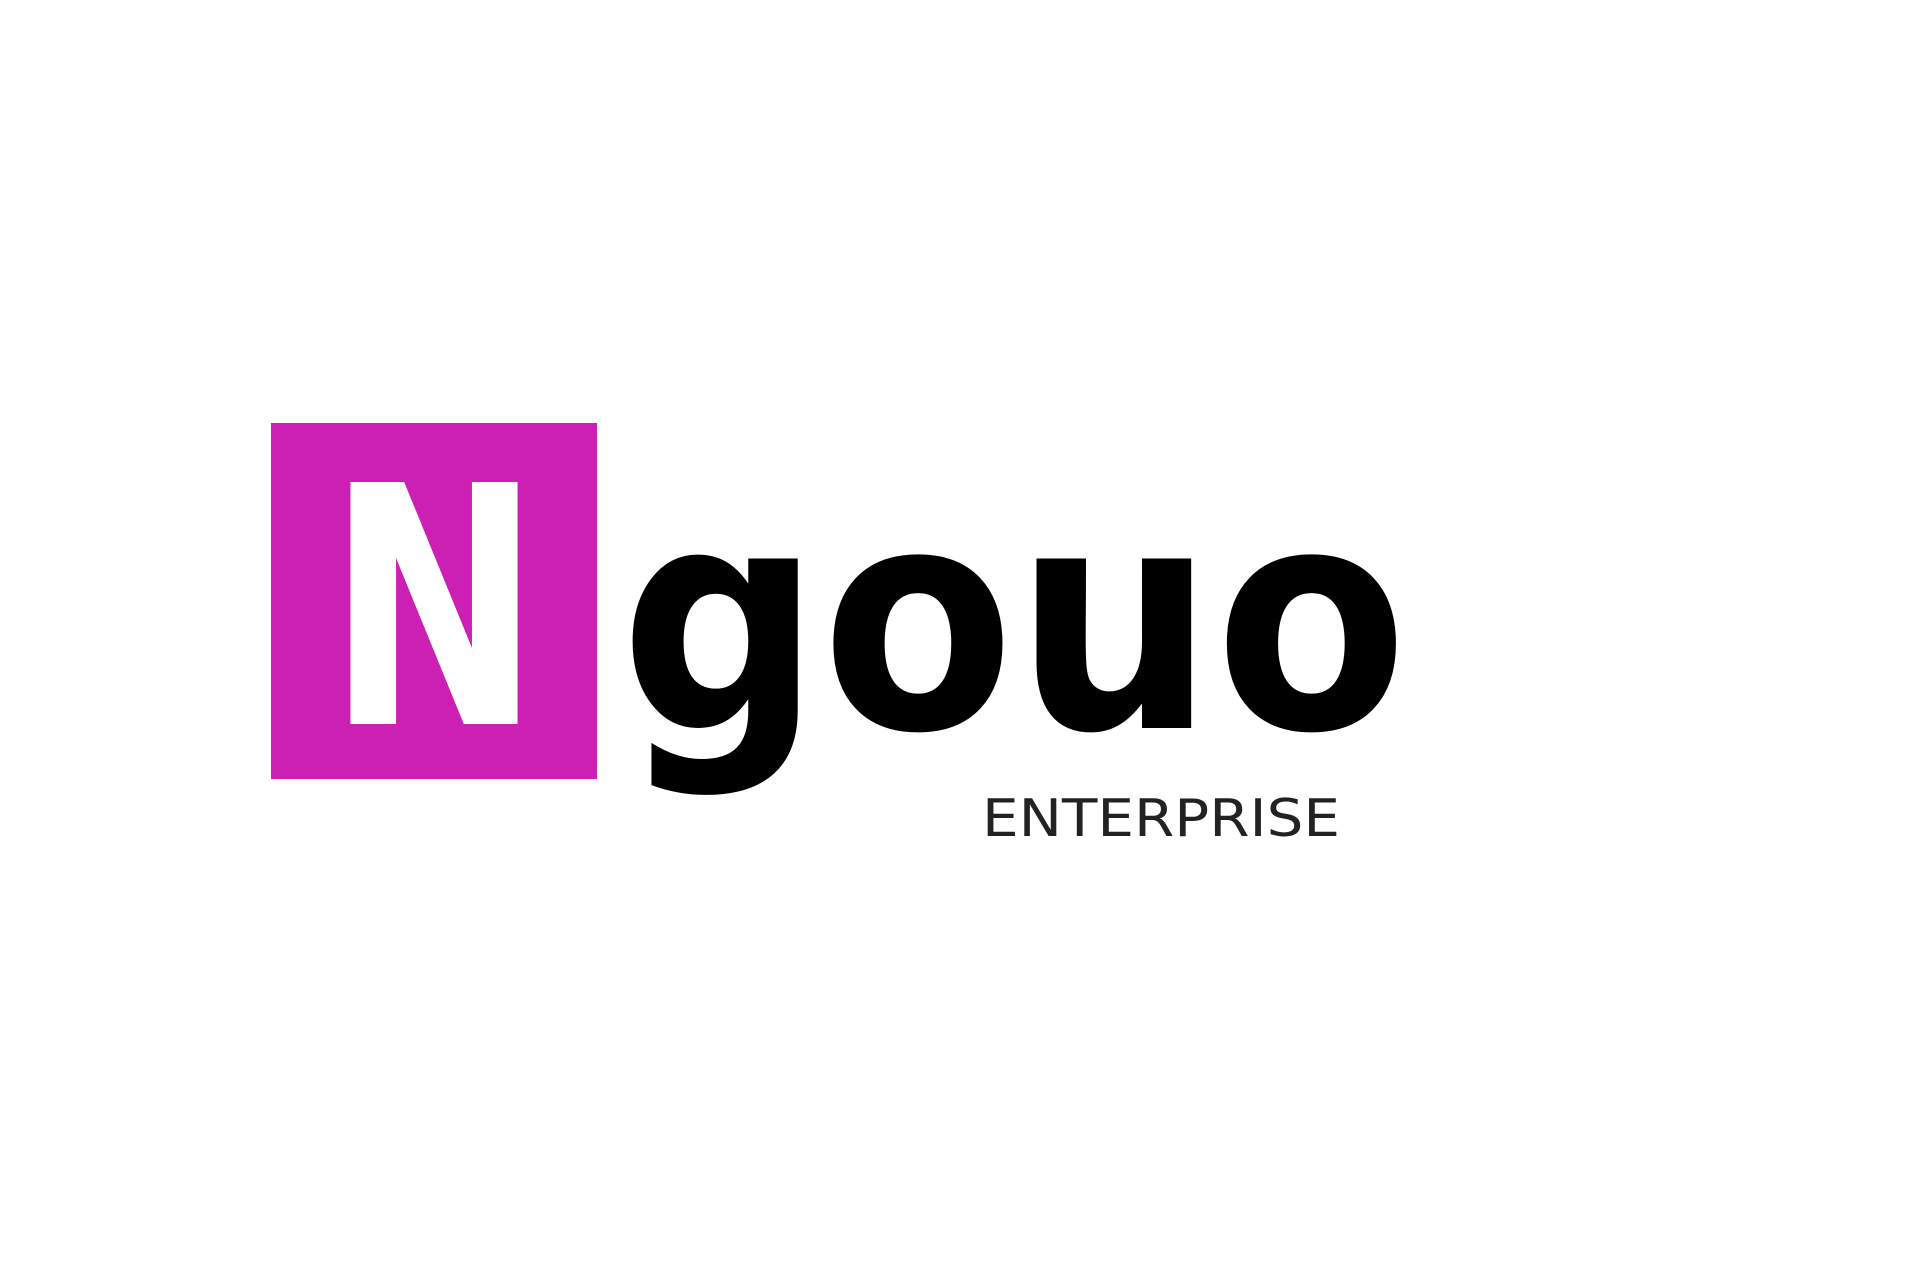 Image resolution: width=1920 pixels, height=1280 pixels. What do you see at coordinates (434, 610) in the screenshot?
I see `logo-initial-letter: N` at bounding box center [434, 610].